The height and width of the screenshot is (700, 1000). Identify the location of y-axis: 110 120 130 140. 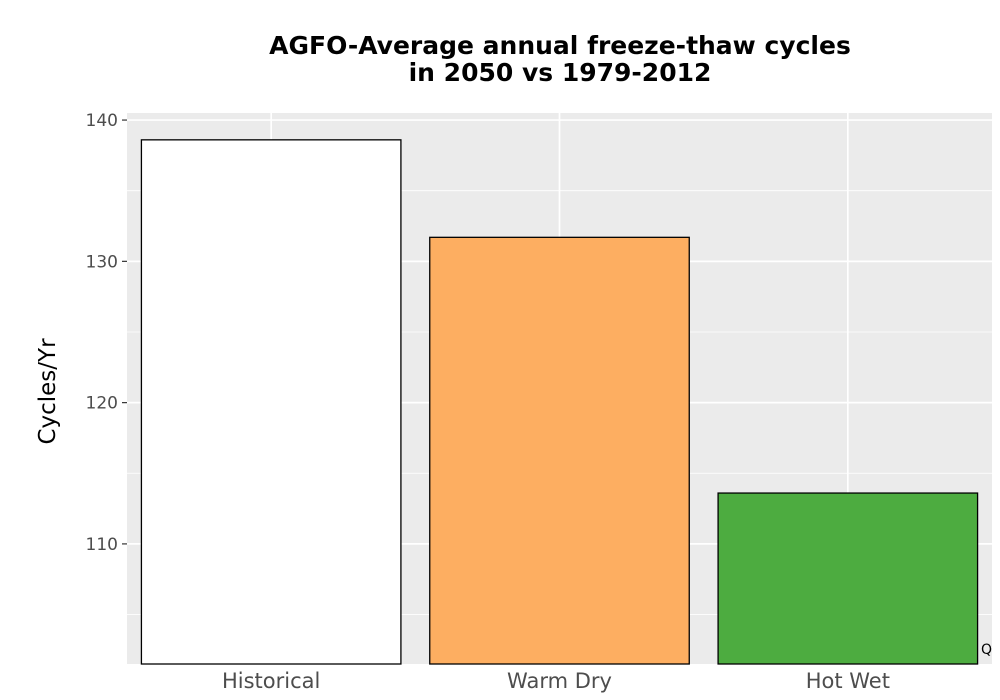
(106, 333).